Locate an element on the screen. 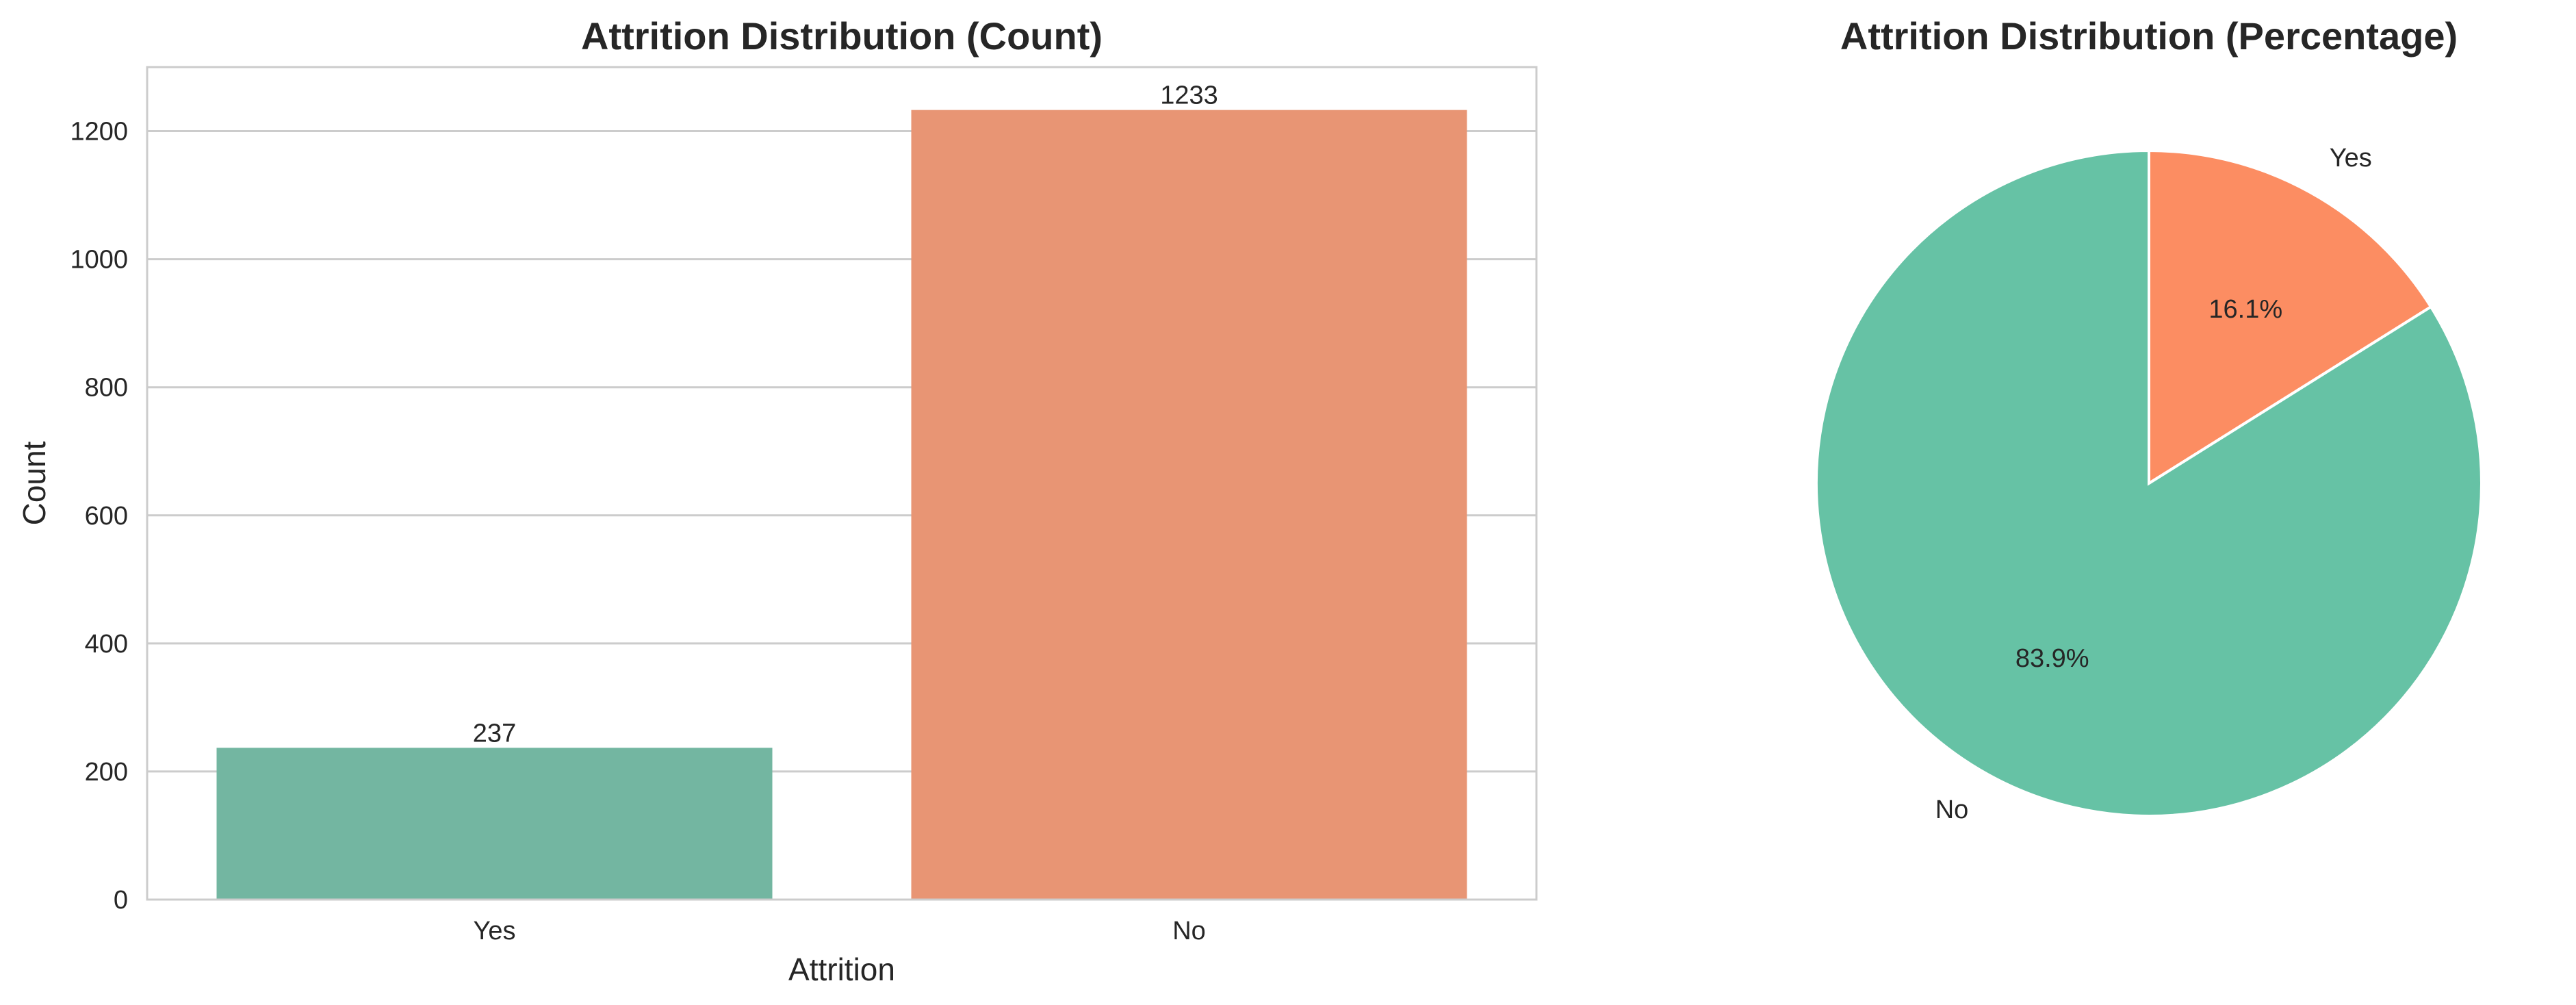  y-tick-label: 800 is located at coordinates (106, 388).